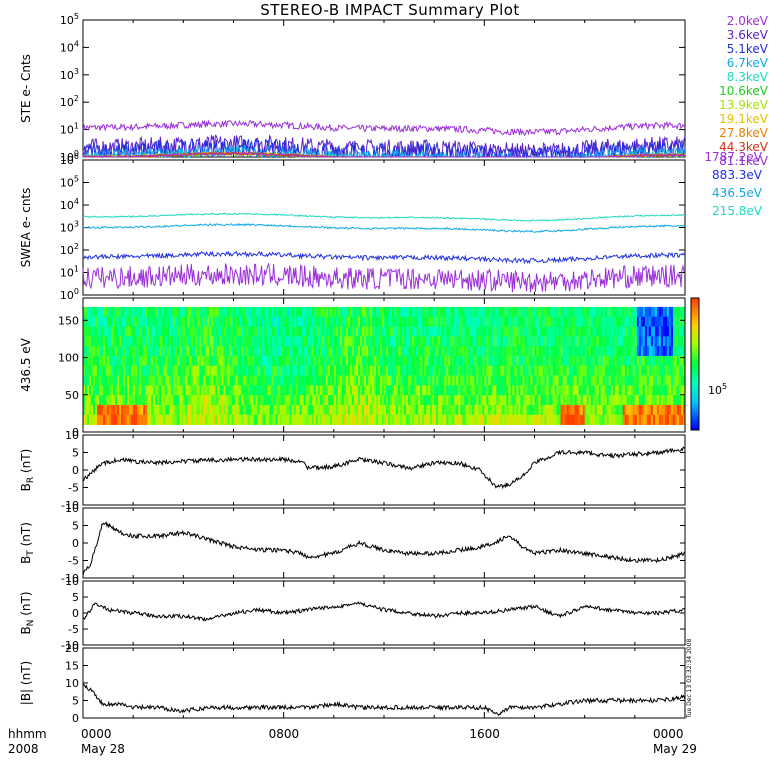 This screenshot has width=780, height=780. Describe the element at coordinates (69, 129) in the screenshot. I see `ste-ytick-label: 101` at that location.